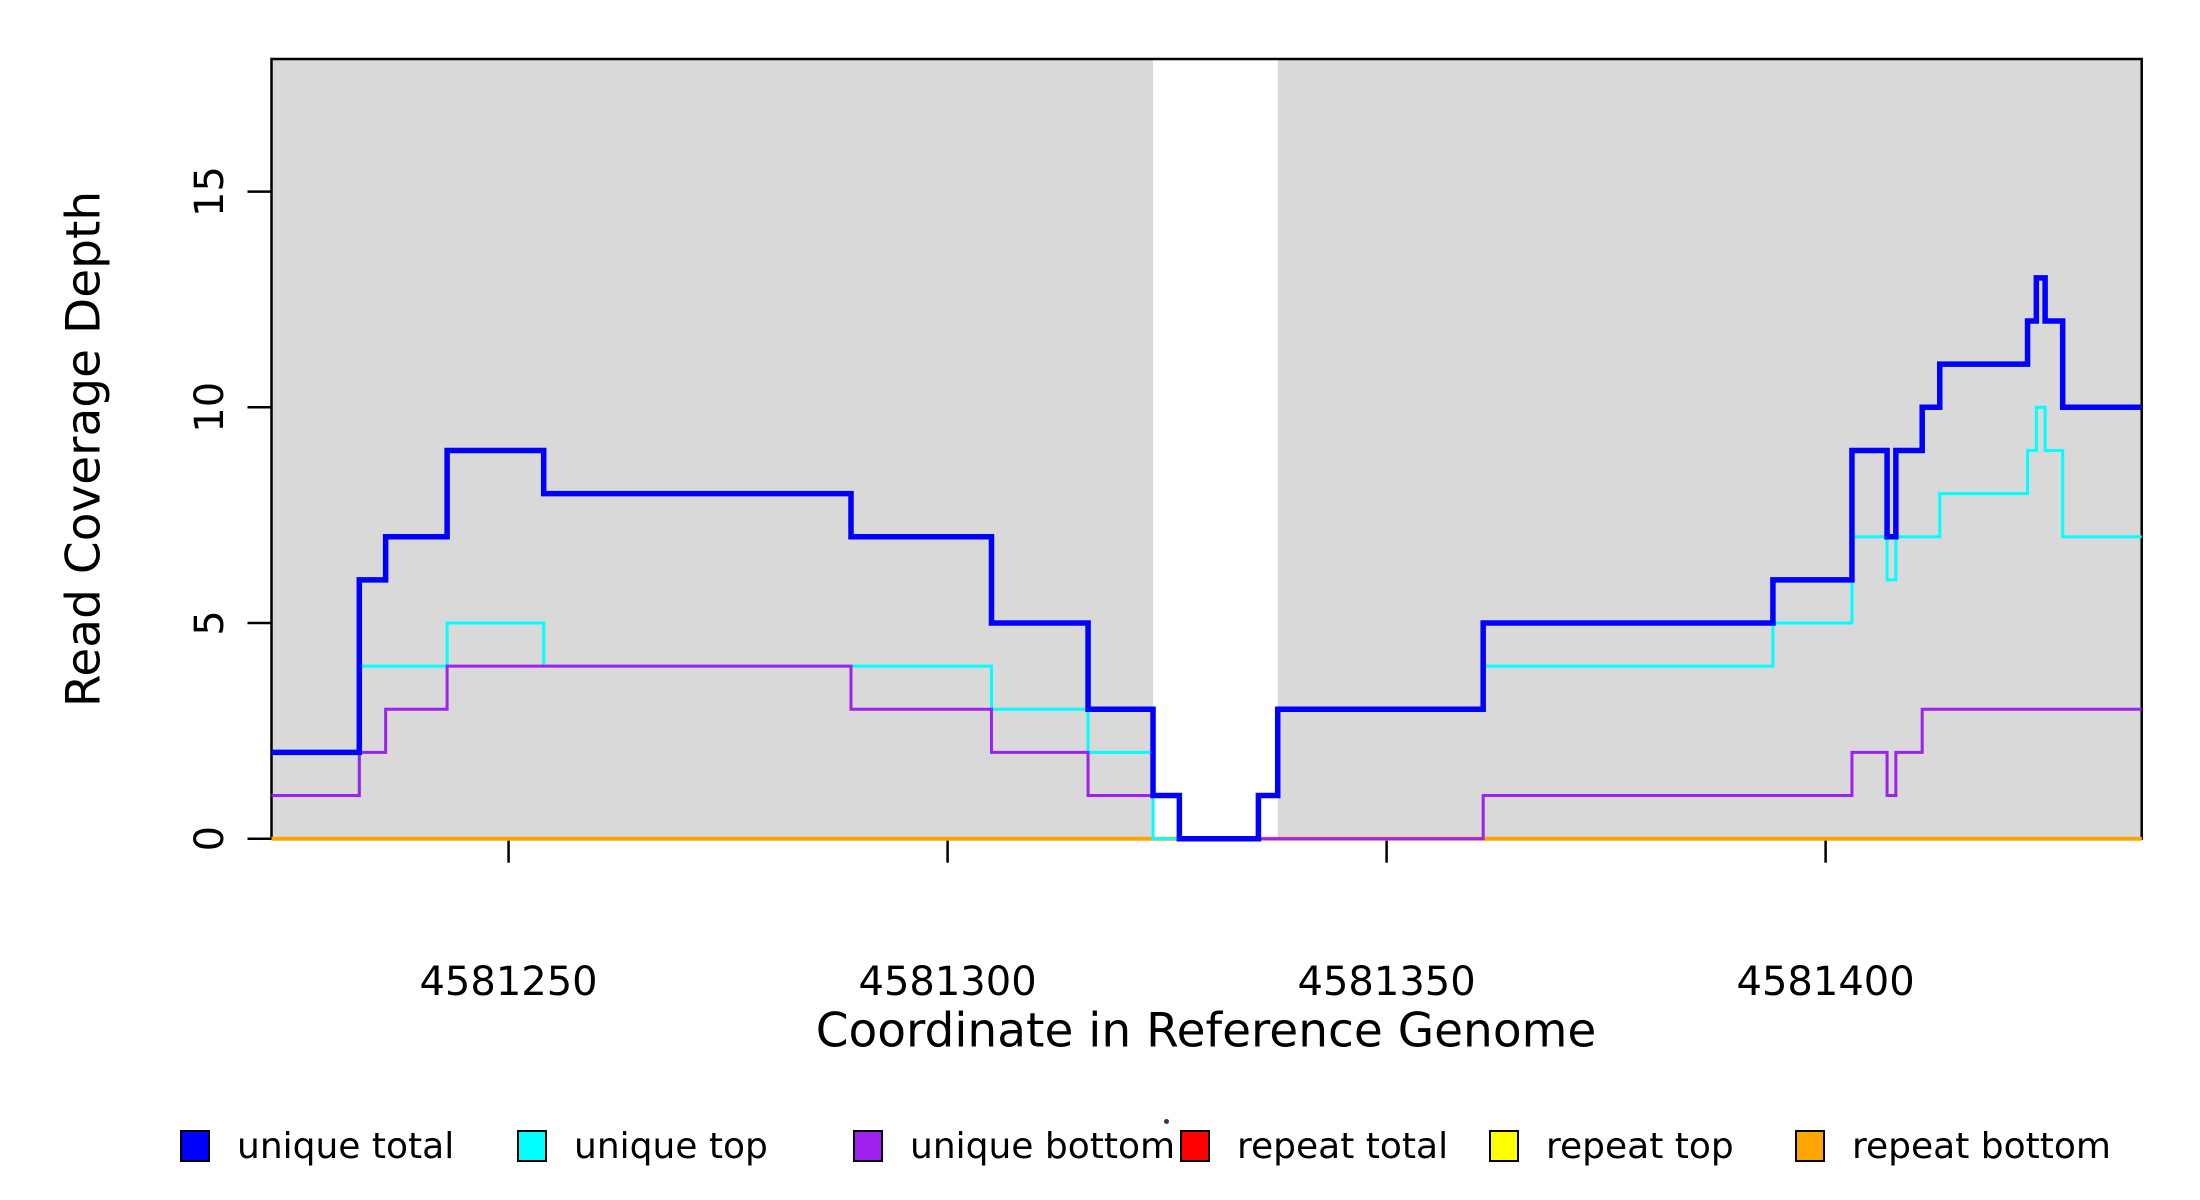  I want to click on legend-entry-unique-total: unique total, so click(317, 1146).